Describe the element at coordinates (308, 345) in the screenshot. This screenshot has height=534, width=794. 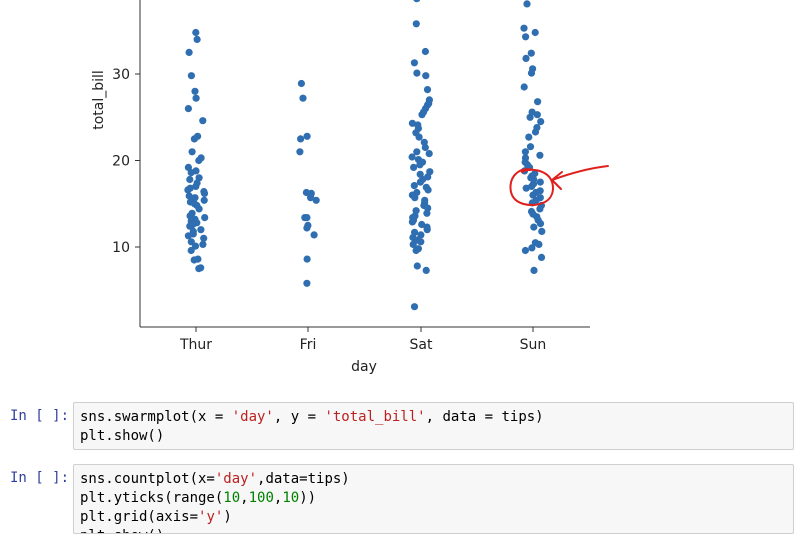
I see `x-tick-label: Fri` at that location.